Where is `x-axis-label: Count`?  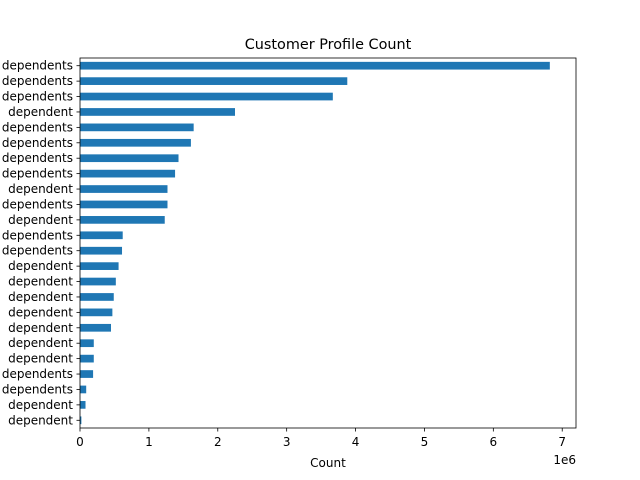
x-axis-label: Count is located at coordinates (328, 463).